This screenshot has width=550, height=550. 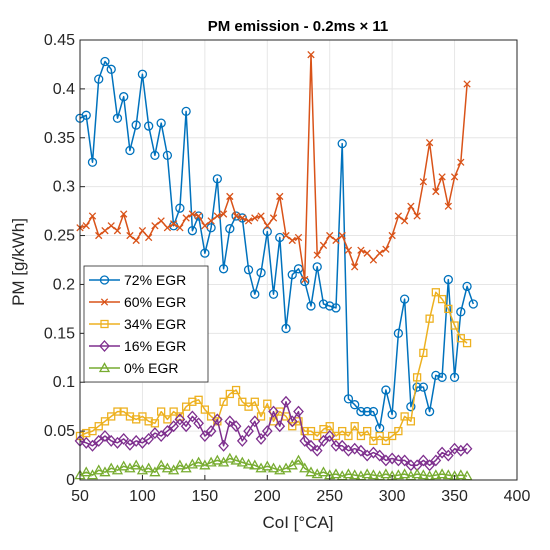 I want to click on legend-label: 0% EGR, so click(x=151, y=368).